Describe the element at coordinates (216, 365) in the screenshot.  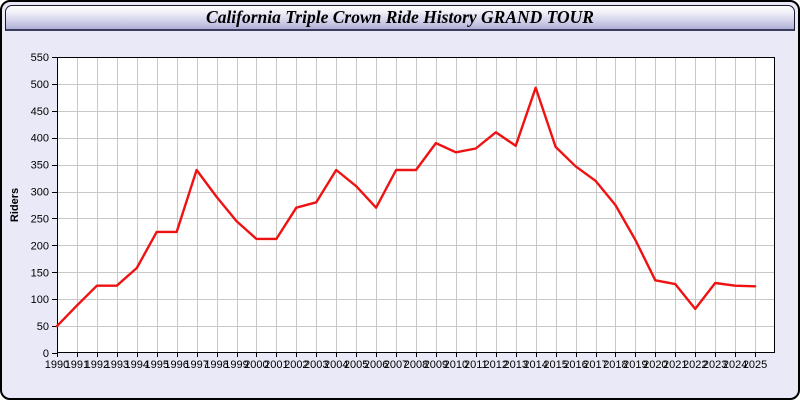
I see `svg-text: 1998` at that location.